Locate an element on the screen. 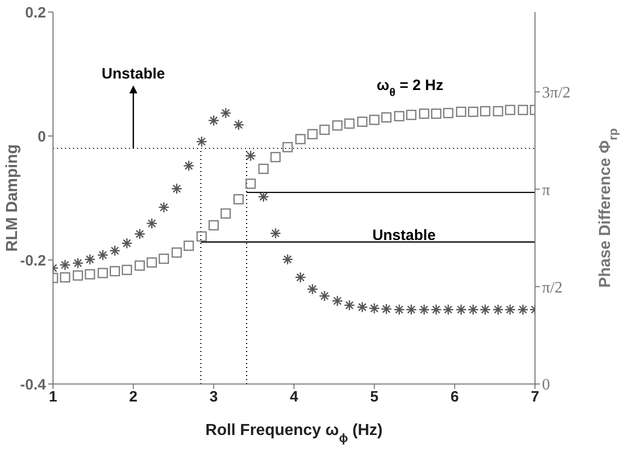 The image size is (621, 450). y-tick-label: 0 is located at coordinates (42, 137).